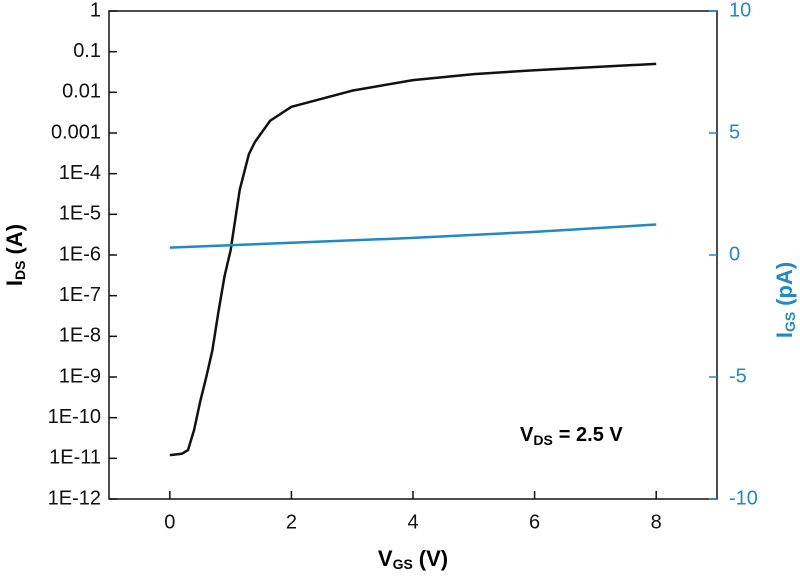 This screenshot has height=576, width=800. I want to click on y-tick-label: 1E-8, so click(80, 336).